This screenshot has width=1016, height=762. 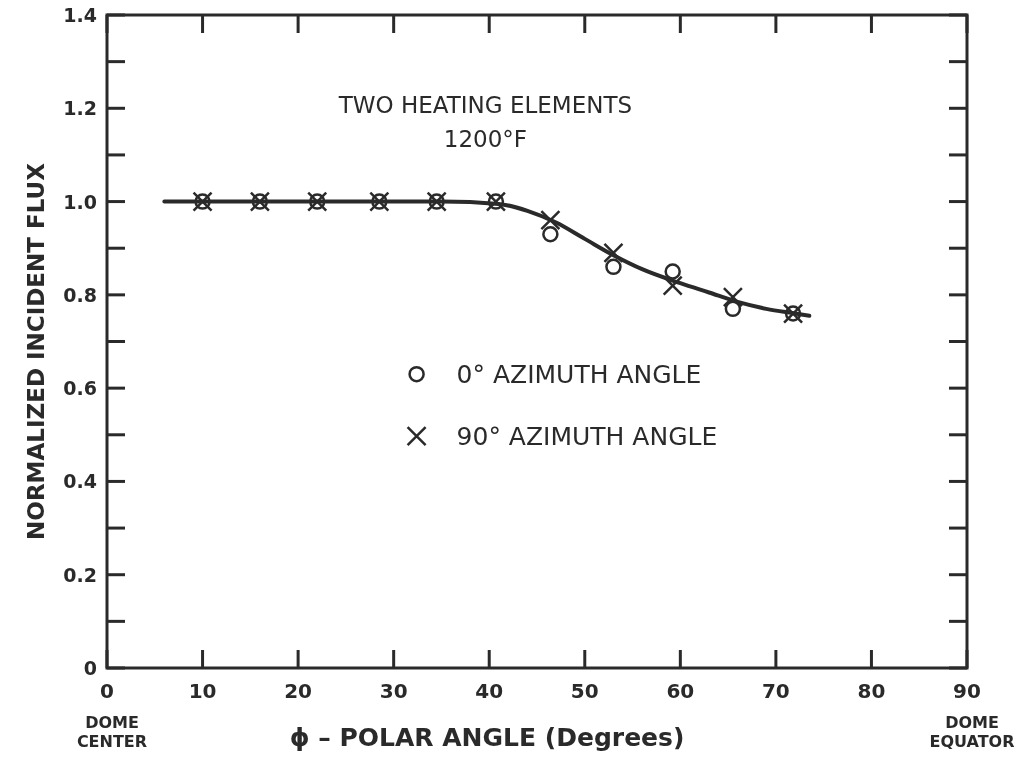 What do you see at coordinates (485, 105) in the screenshot?
I see `text: TWO HEATING ELEMENTS` at bounding box center [485, 105].